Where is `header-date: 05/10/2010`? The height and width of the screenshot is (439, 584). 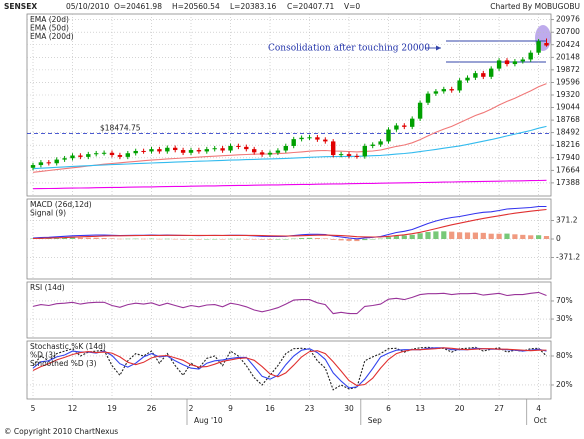 header-date: 05/10/2010 is located at coordinates (87, 6).